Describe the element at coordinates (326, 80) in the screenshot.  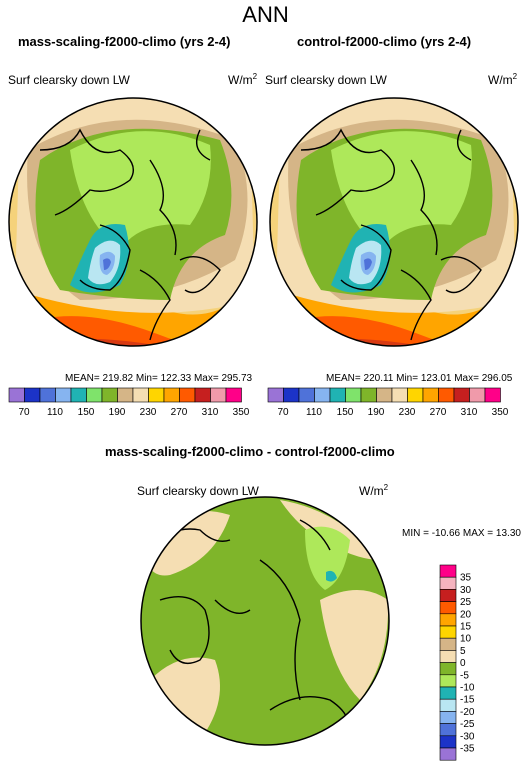
I see `panel-2-field-label: Surf clearsky down LW` at that location.